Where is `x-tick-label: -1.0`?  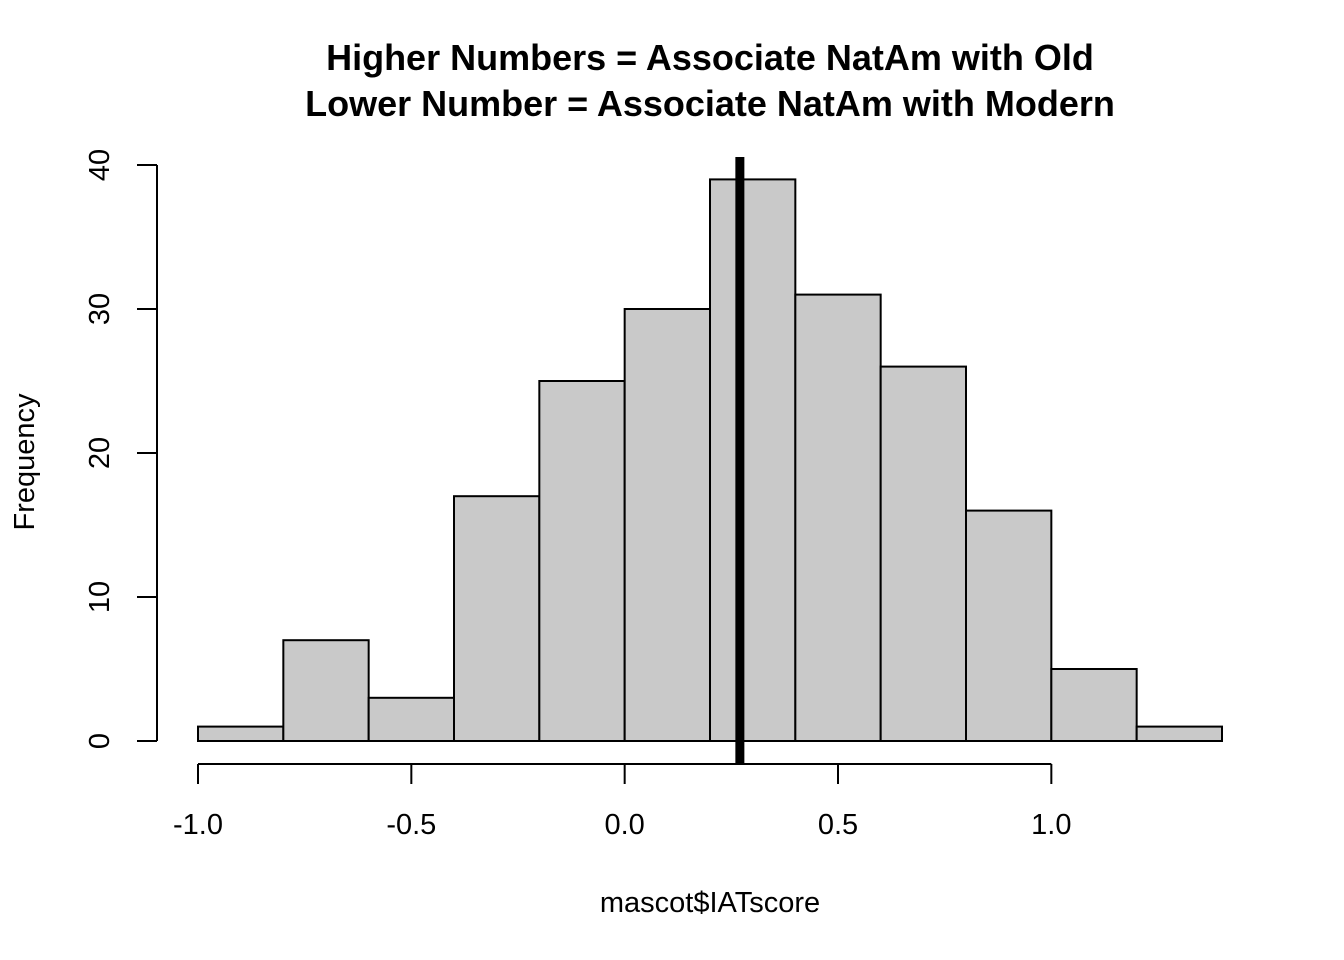
x-tick-label: -1.0 is located at coordinates (198, 825).